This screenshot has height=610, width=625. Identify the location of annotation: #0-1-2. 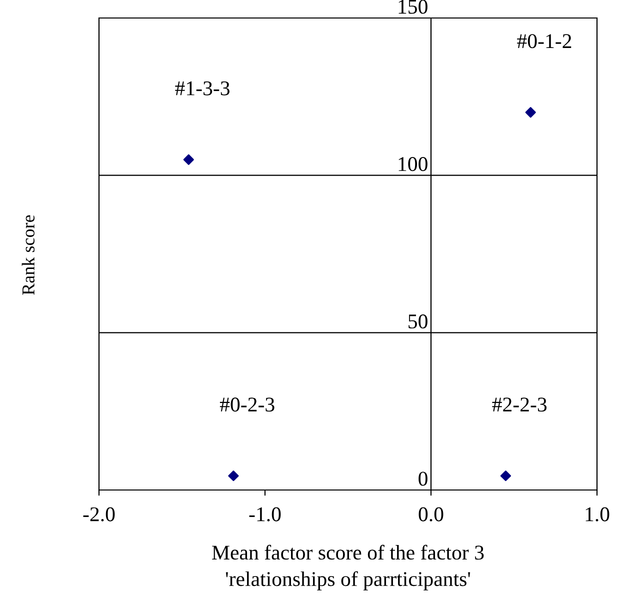
(544, 41).